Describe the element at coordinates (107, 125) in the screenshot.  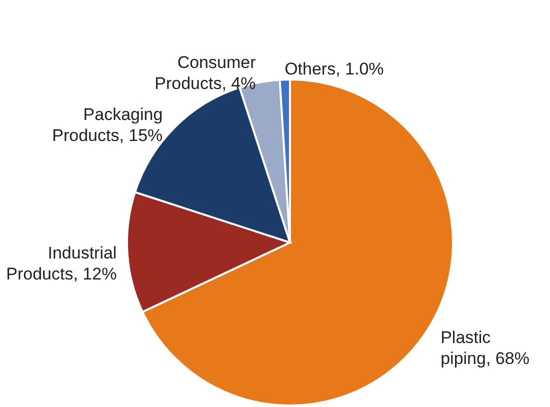
I see `slice-label: Packaging Products, 15%` at that location.